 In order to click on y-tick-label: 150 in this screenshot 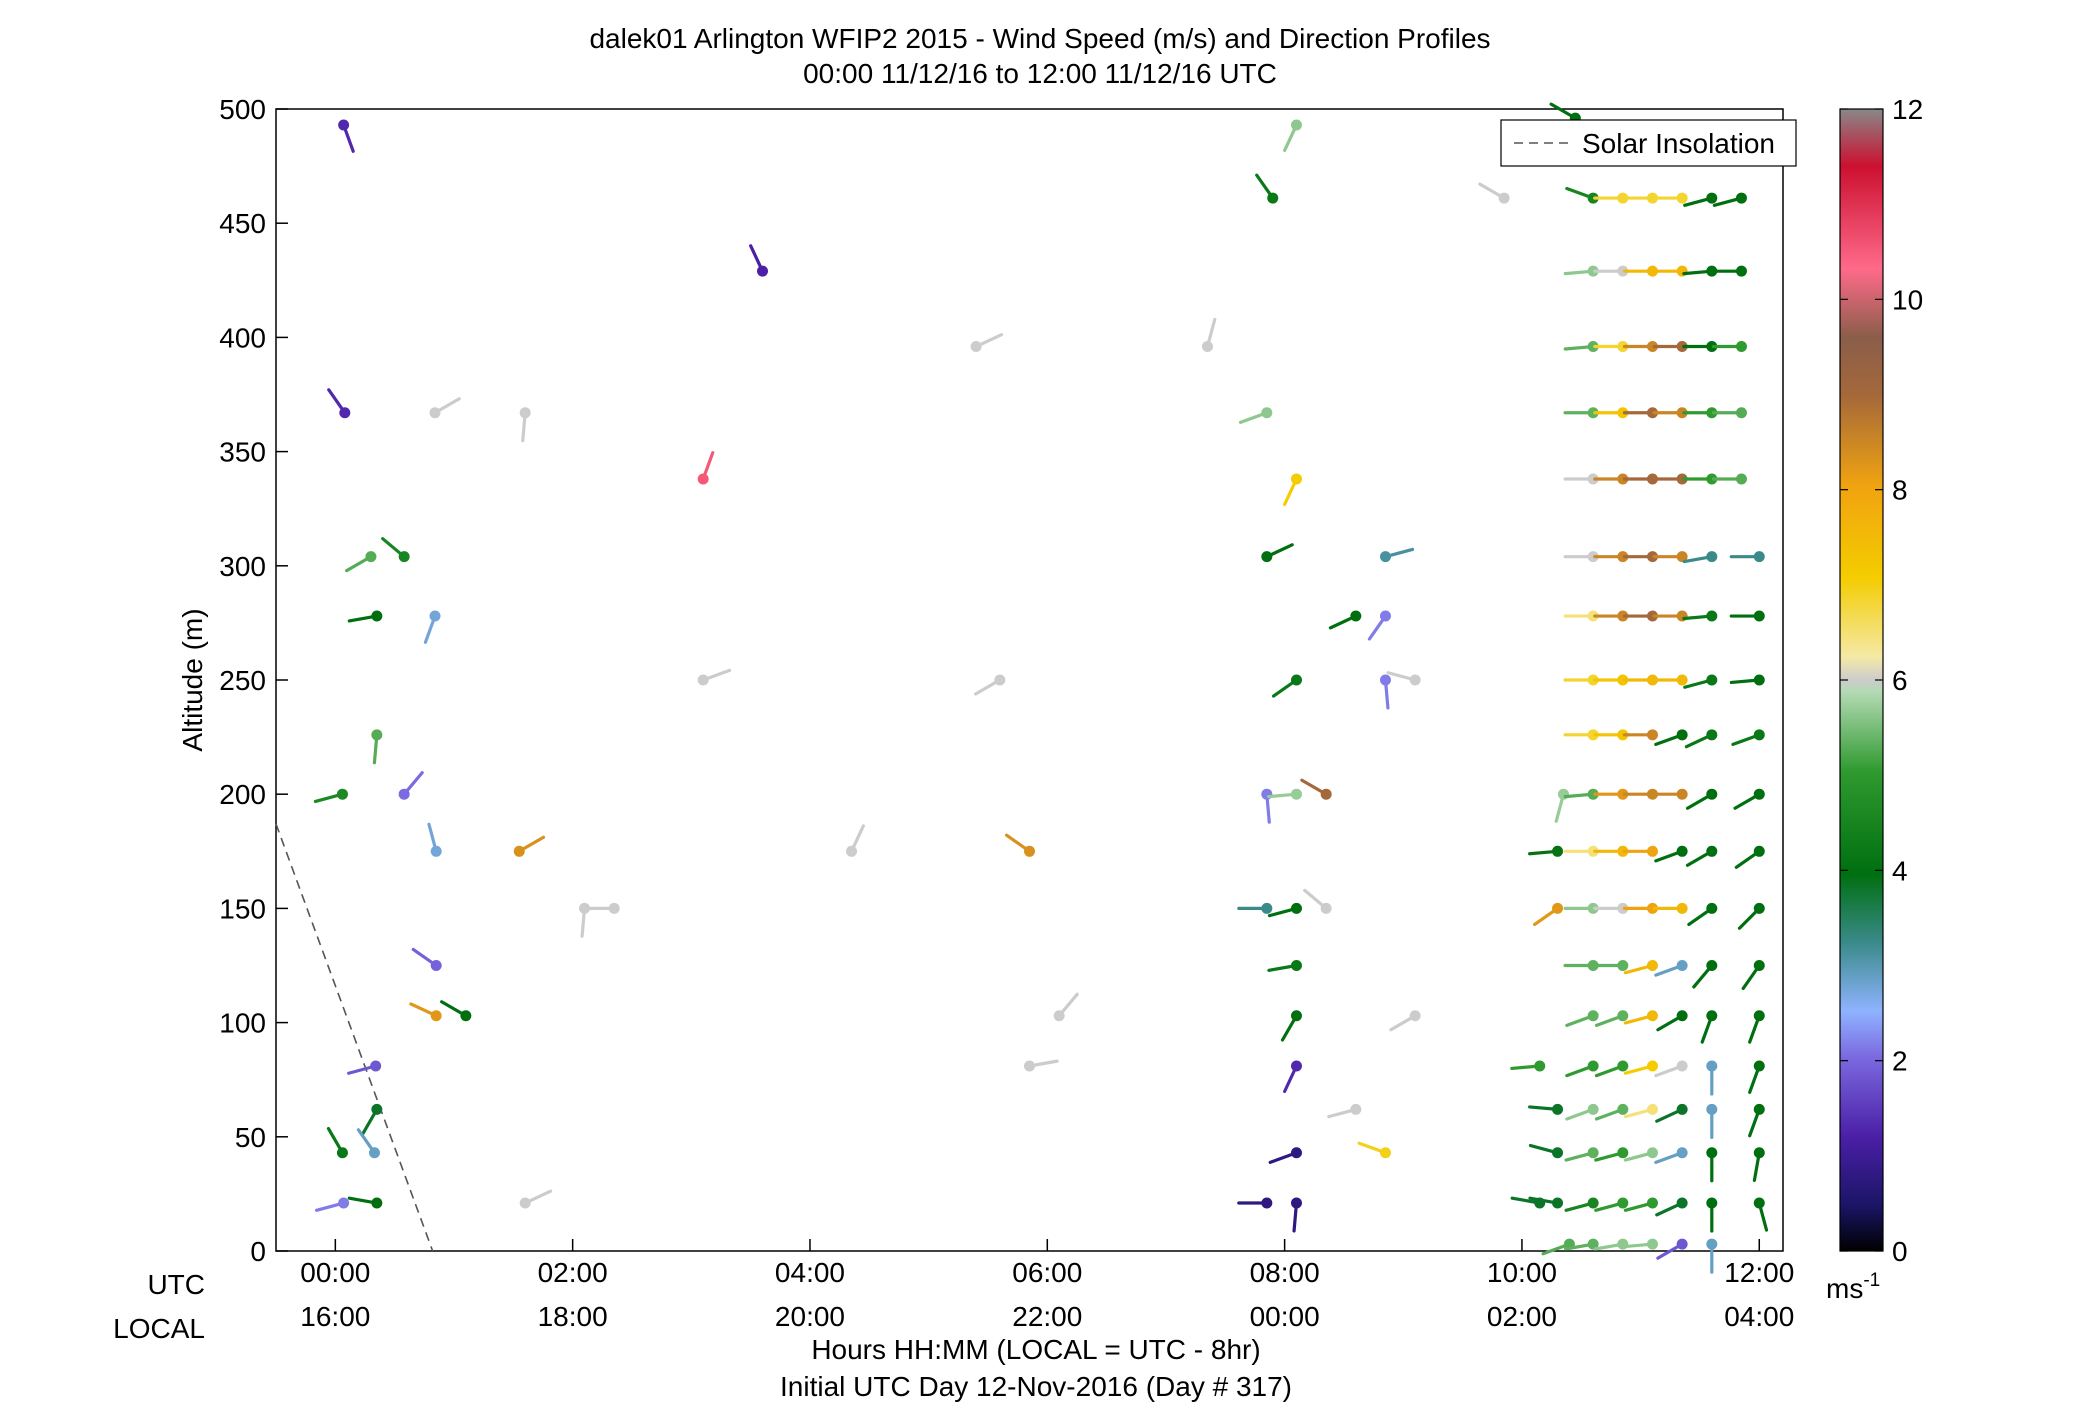, I will do `click(242, 908)`.